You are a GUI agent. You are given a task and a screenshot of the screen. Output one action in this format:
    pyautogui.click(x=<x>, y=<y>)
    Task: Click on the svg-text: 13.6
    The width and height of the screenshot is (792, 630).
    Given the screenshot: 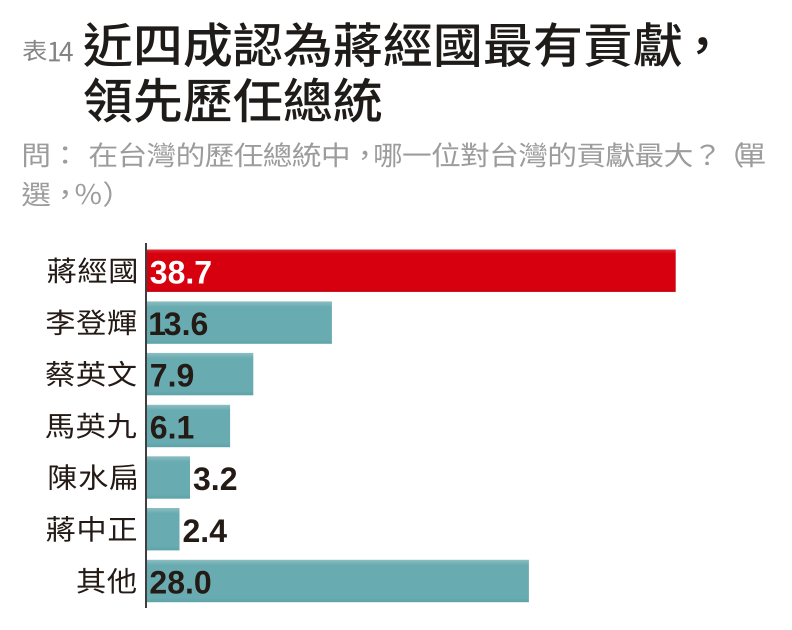 What is the action you would take?
    pyautogui.click(x=178, y=324)
    